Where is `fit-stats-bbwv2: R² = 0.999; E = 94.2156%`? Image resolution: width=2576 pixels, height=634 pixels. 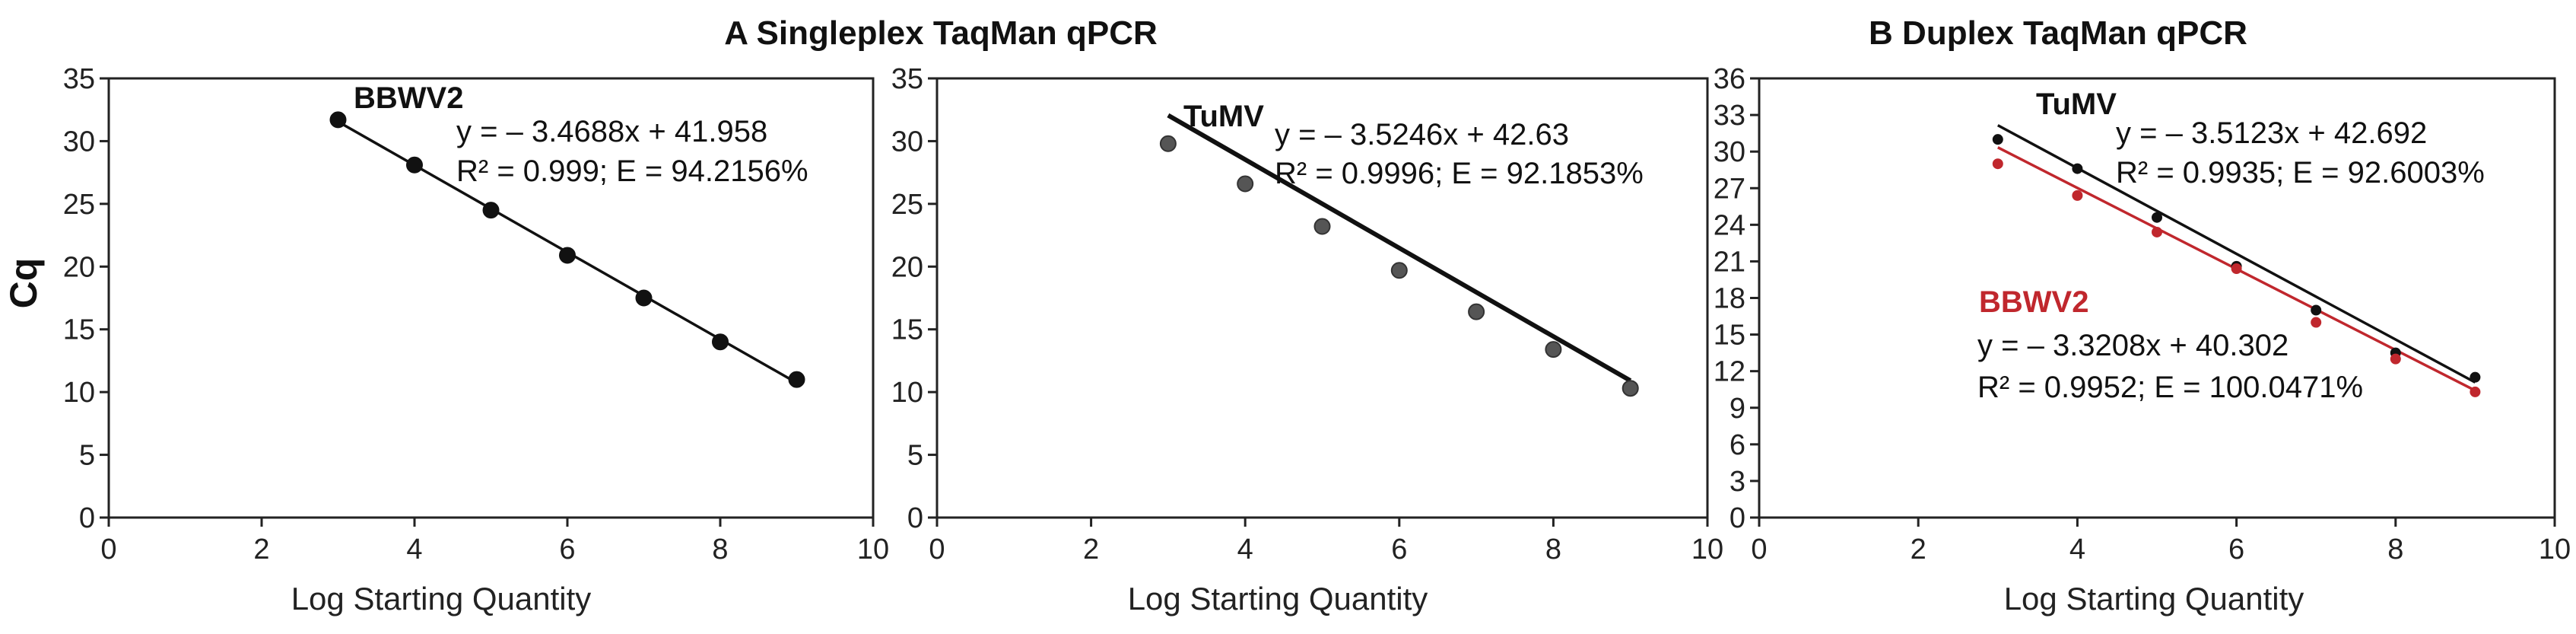 fit-stats-bbwv2: R² = 0.999; E = 94.2156% is located at coordinates (632, 171).